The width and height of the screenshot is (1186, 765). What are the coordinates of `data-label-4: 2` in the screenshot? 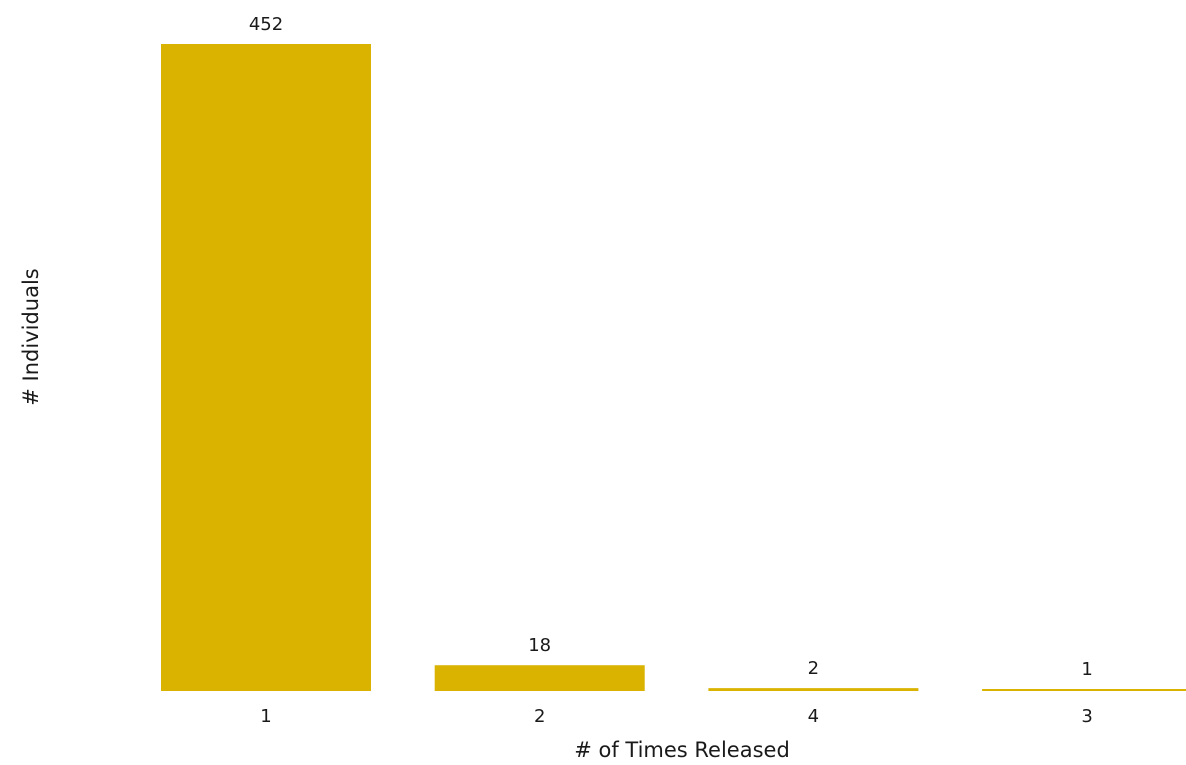 It's located at (813, 668).